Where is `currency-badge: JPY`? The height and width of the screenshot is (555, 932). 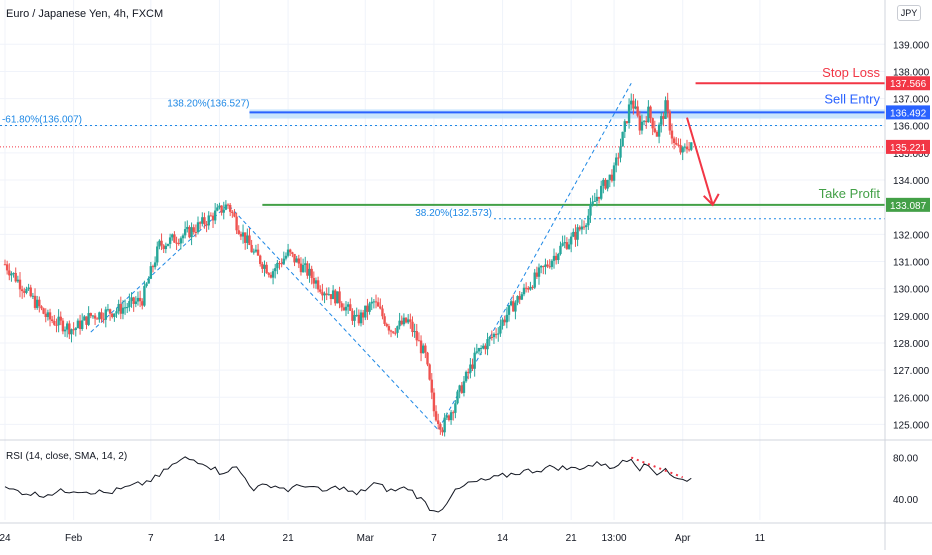
currency-badge: JPY is located at coordinates (909, 13).